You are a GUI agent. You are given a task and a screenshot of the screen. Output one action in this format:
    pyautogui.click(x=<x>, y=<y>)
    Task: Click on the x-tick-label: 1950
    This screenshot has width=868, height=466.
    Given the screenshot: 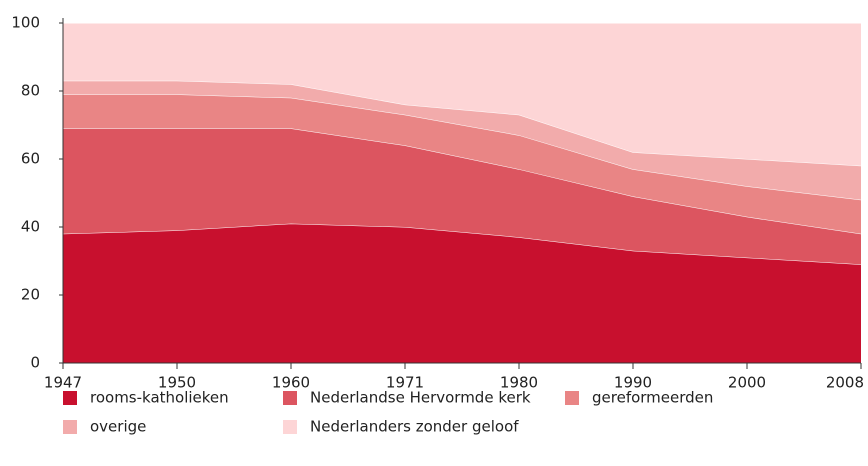 What is the action you would take?
    pyautogui.click(x=177, y=383)
    